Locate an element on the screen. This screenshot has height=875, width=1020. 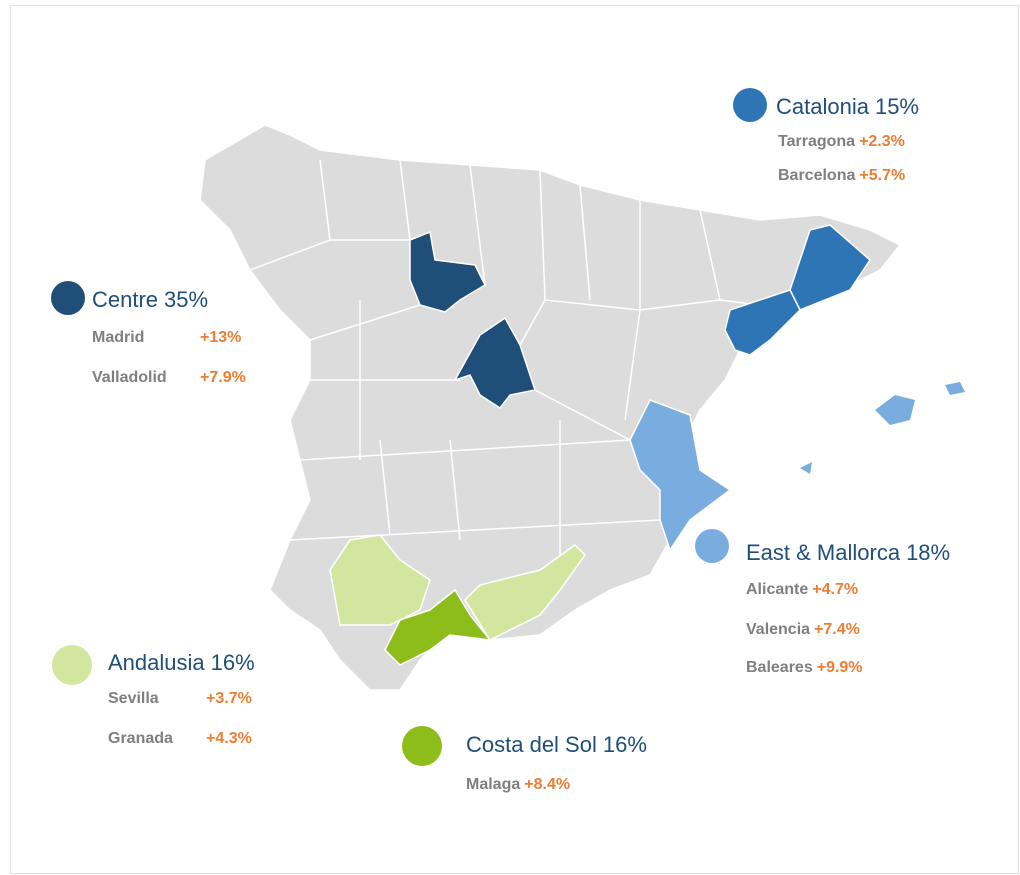
city-line: Malaga +8.4% is located at coordinates (518, 784).